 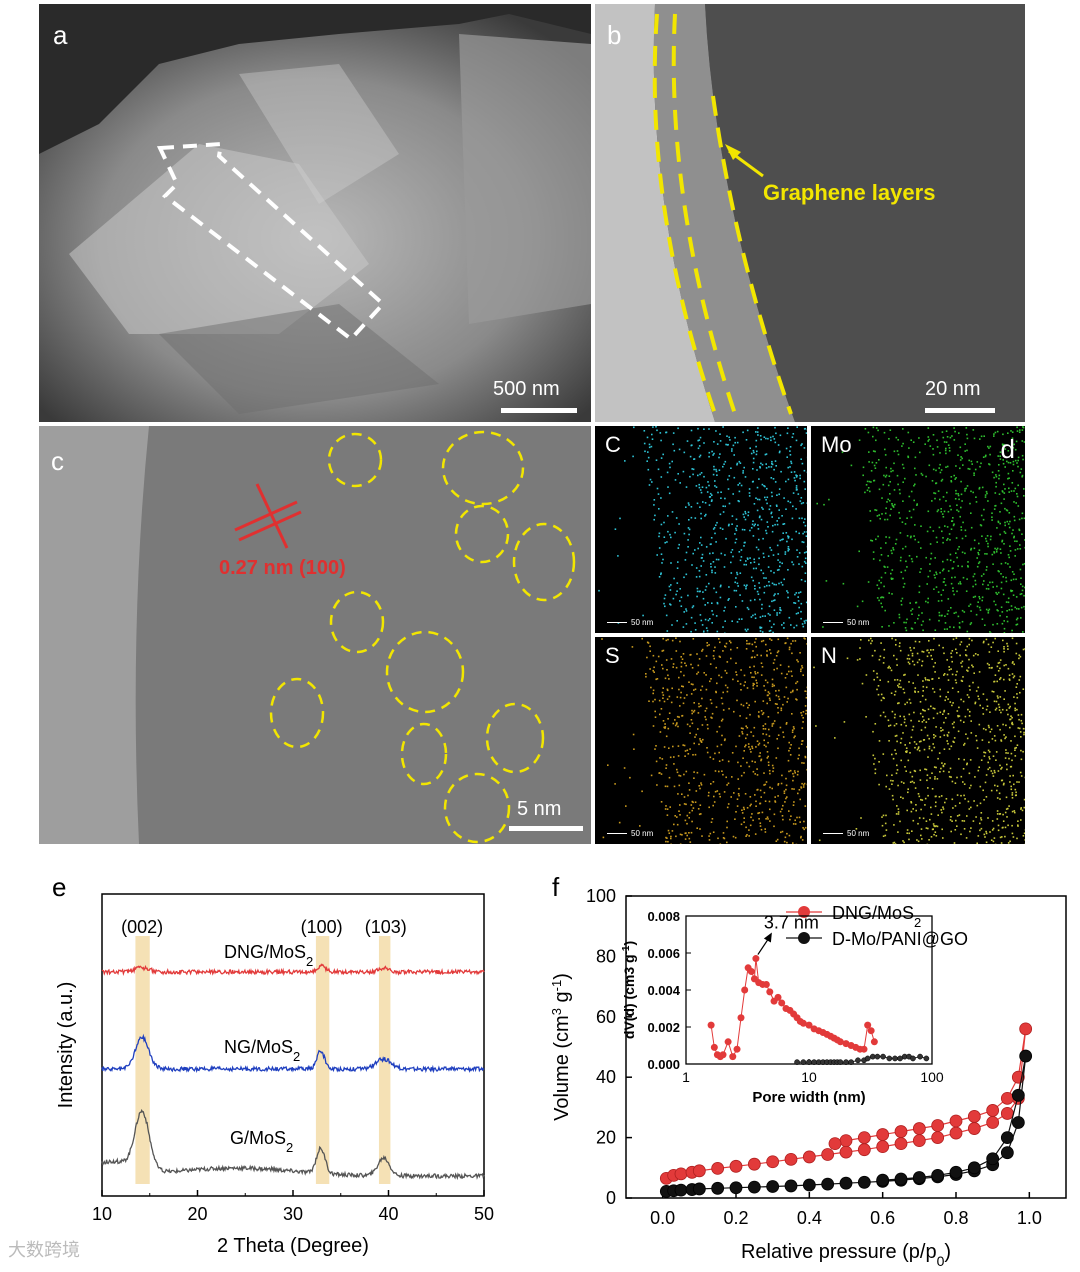 I want to click on series-label: DNG/MoS2, so click(x=268, y=955).